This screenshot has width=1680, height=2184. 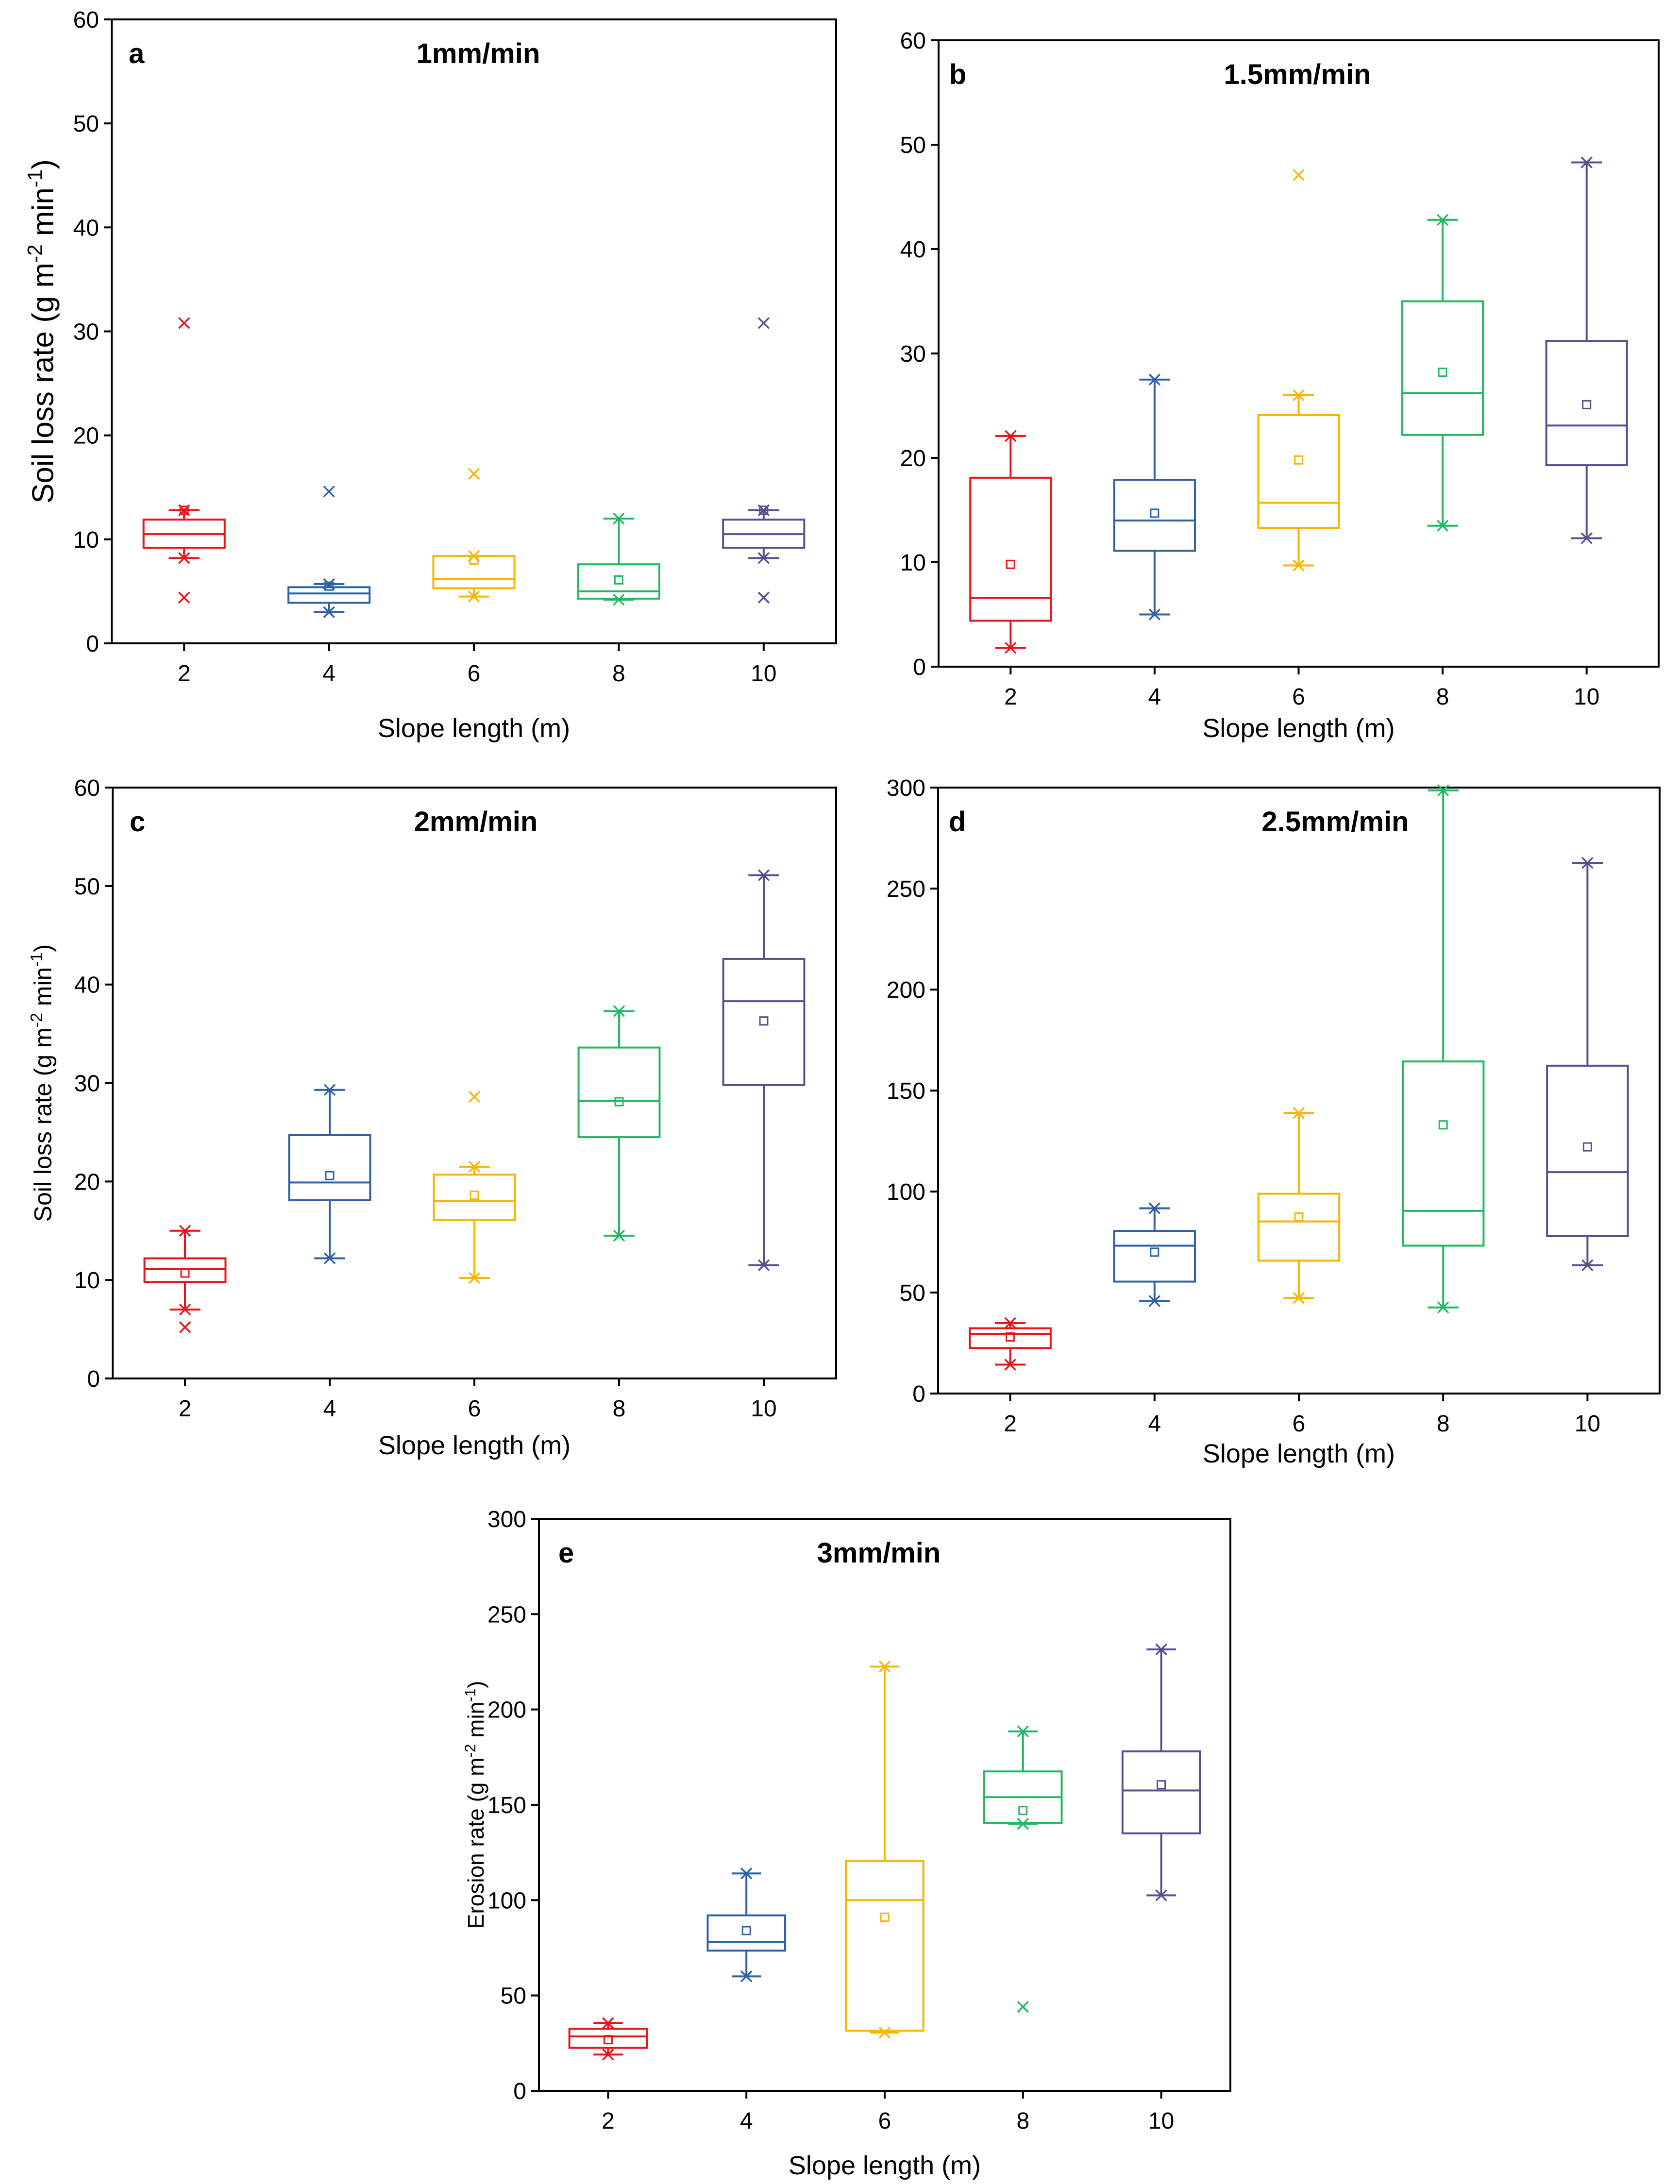 What do you see at coordinates (478, 53) in the screenshot?
I see `panel-title: 1mm/min` at bounding box center [478, 53].